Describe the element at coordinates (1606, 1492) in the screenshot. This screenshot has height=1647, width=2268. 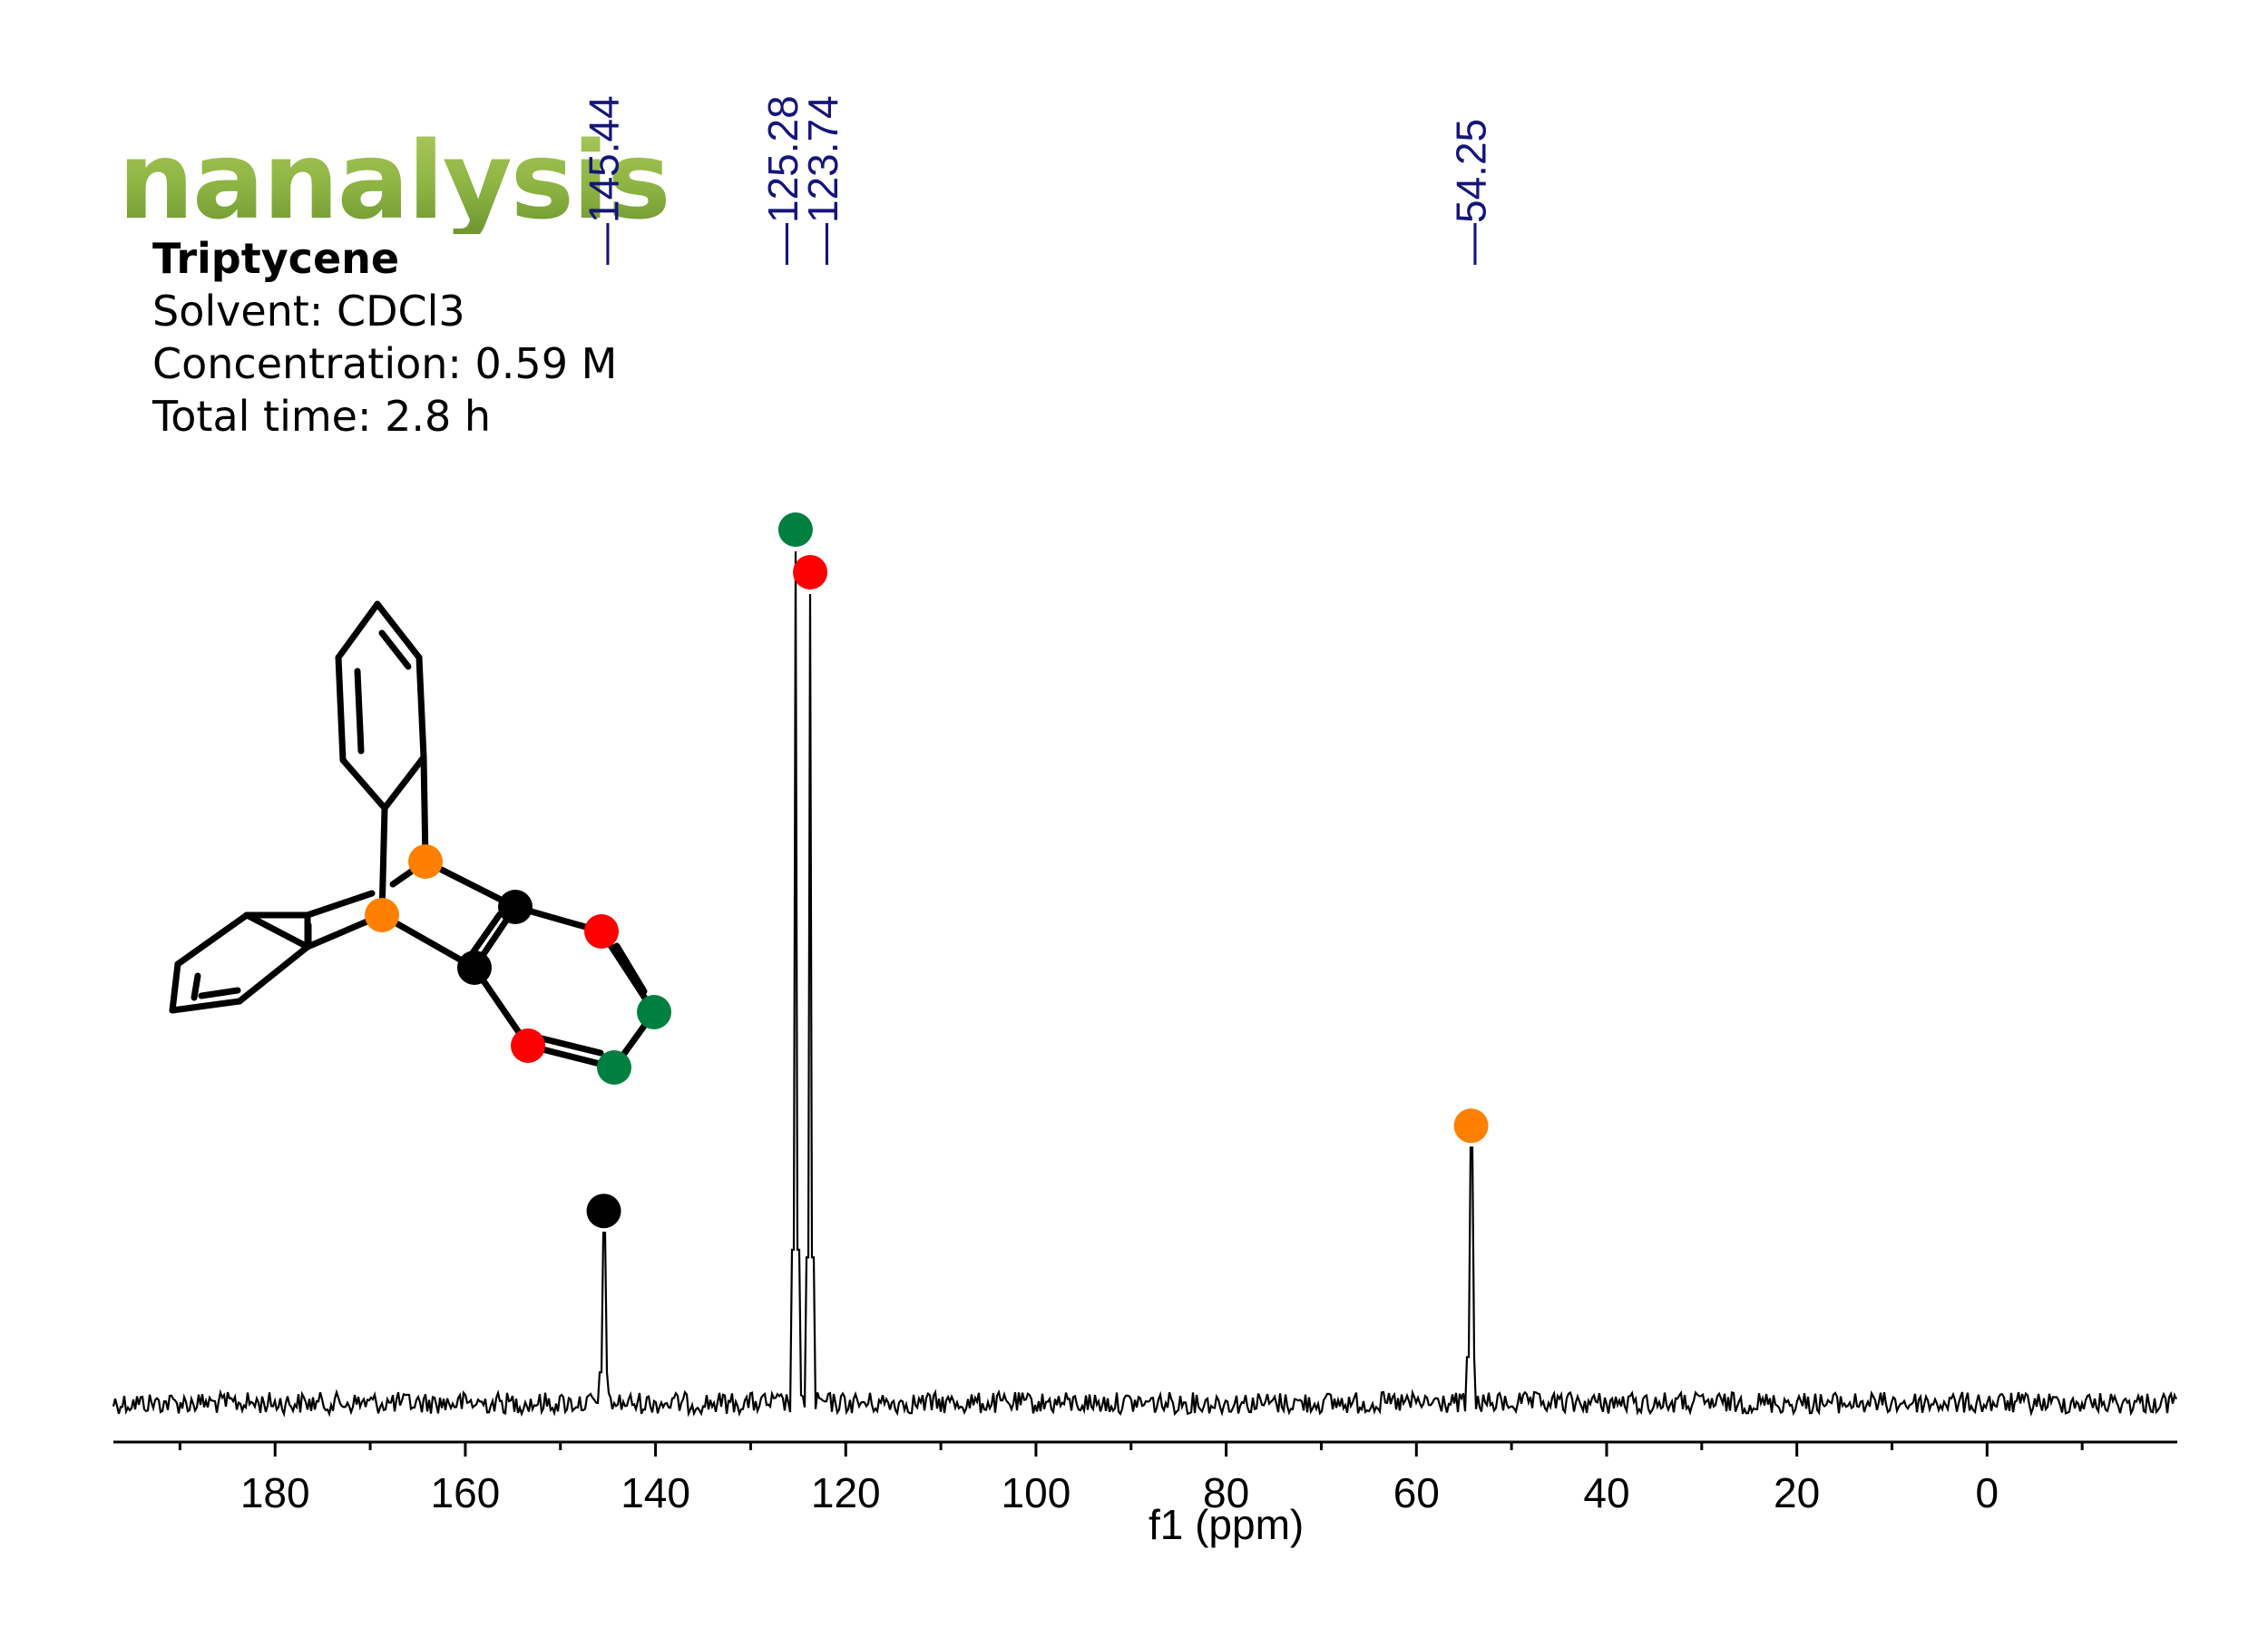
I see `x-tick-label: 40` at that location.